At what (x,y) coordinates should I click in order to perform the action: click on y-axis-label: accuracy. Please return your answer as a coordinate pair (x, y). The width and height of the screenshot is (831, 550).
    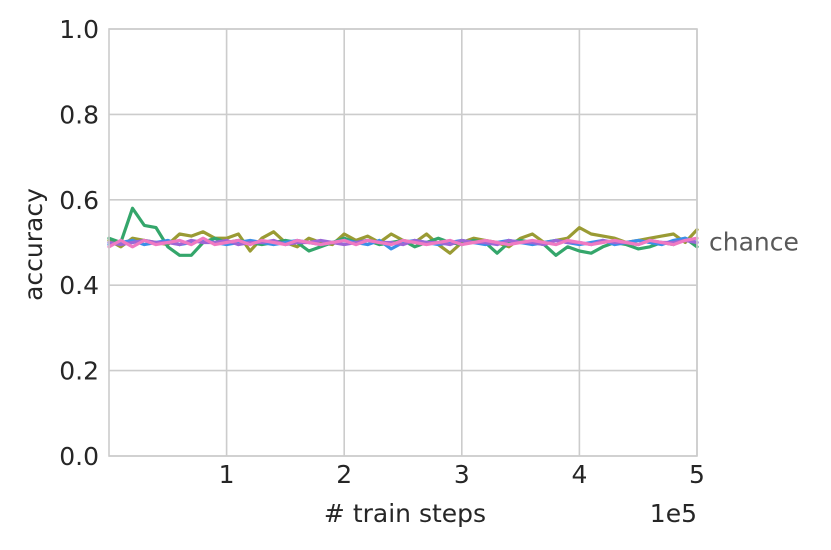
    Looking at the image, I should click on (33, 244).